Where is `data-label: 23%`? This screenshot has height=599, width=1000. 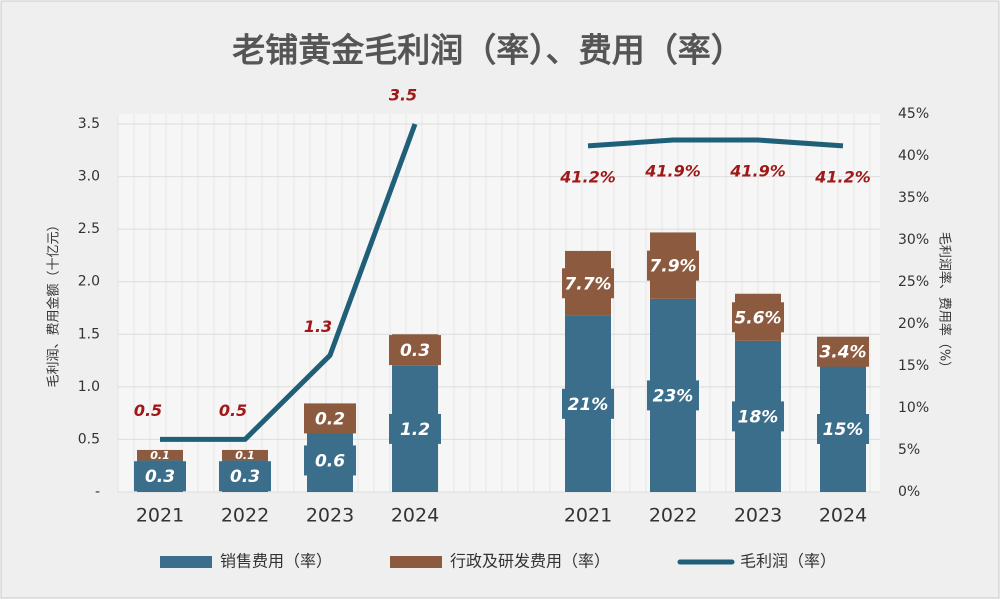 data-label: 23% is located at coordinates (673, 396).